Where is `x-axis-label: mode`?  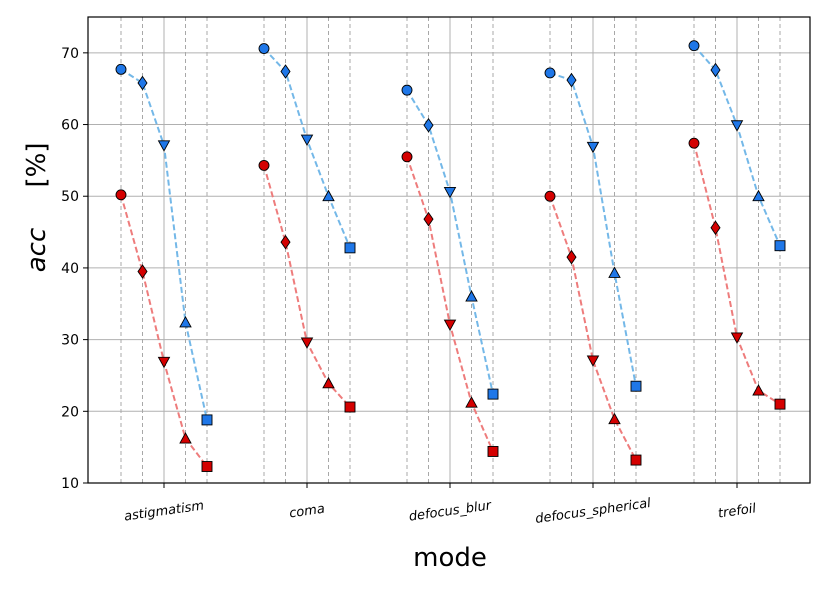
x-axis-label: mode is located at coordinates (450, 558).